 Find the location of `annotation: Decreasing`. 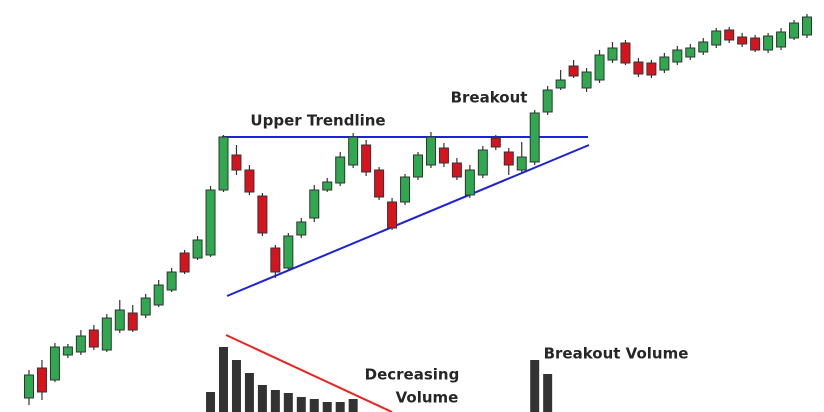

annotation: Decreasing is located at coordinates (412, 375).